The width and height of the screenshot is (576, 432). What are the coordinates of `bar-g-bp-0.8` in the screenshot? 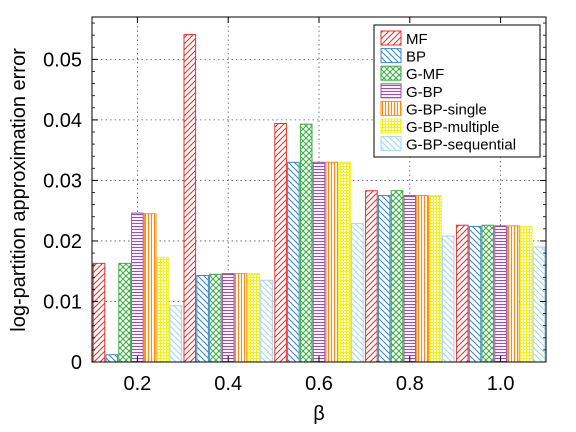 It's located at (410, 279).